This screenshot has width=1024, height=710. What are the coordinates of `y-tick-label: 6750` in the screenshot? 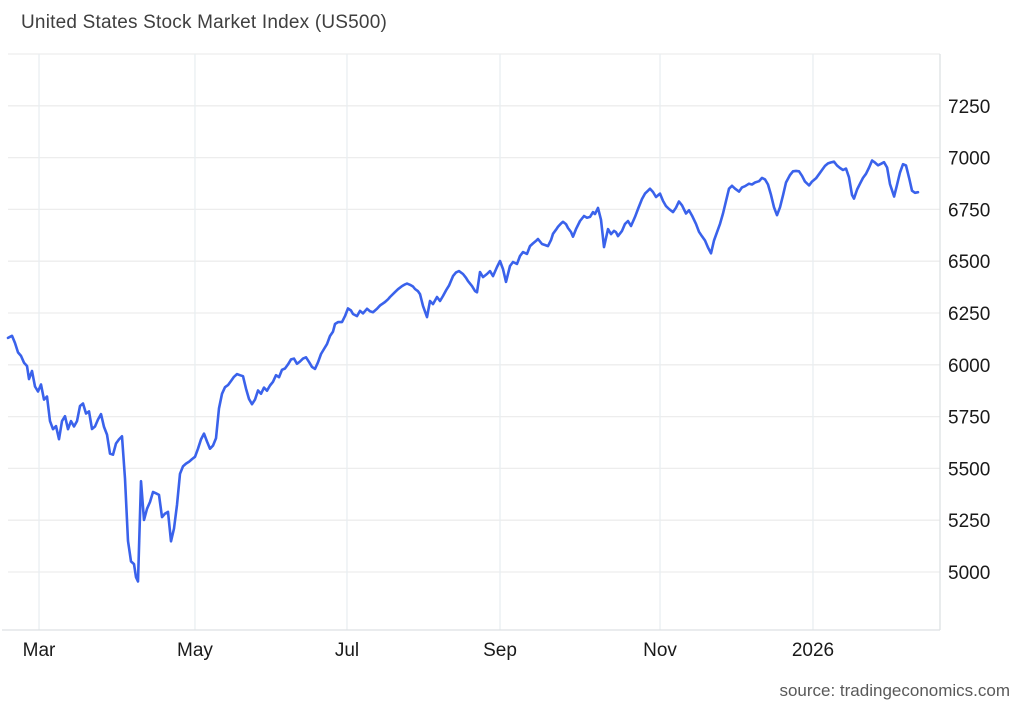 It's located at (969, 210).